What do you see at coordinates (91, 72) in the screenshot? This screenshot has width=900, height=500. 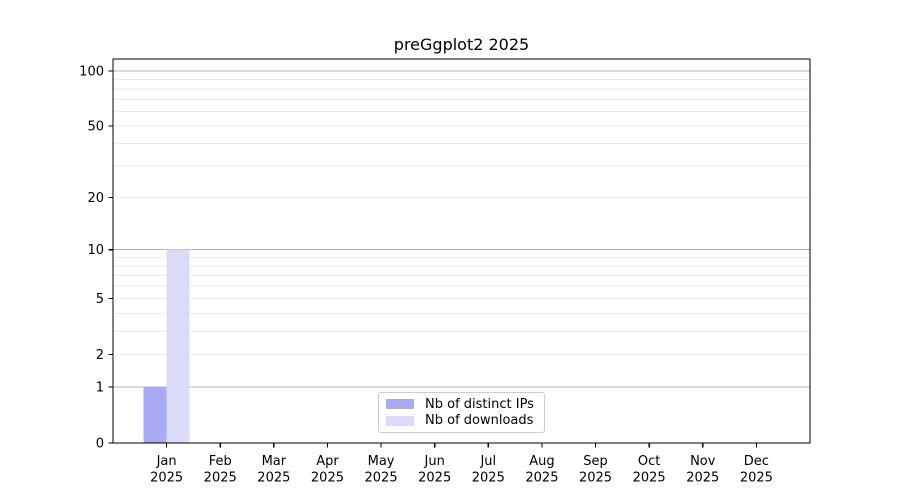 I see `y-tick-label-100: 100` at bounding box center [91, 72].